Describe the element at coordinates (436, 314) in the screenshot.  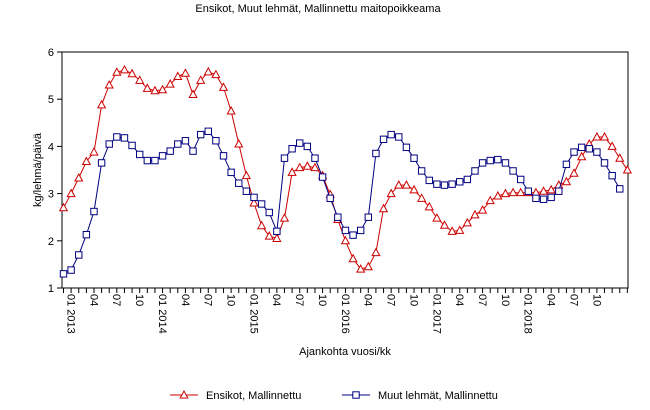
I see `x-tick-label: 01 2017` at that location.